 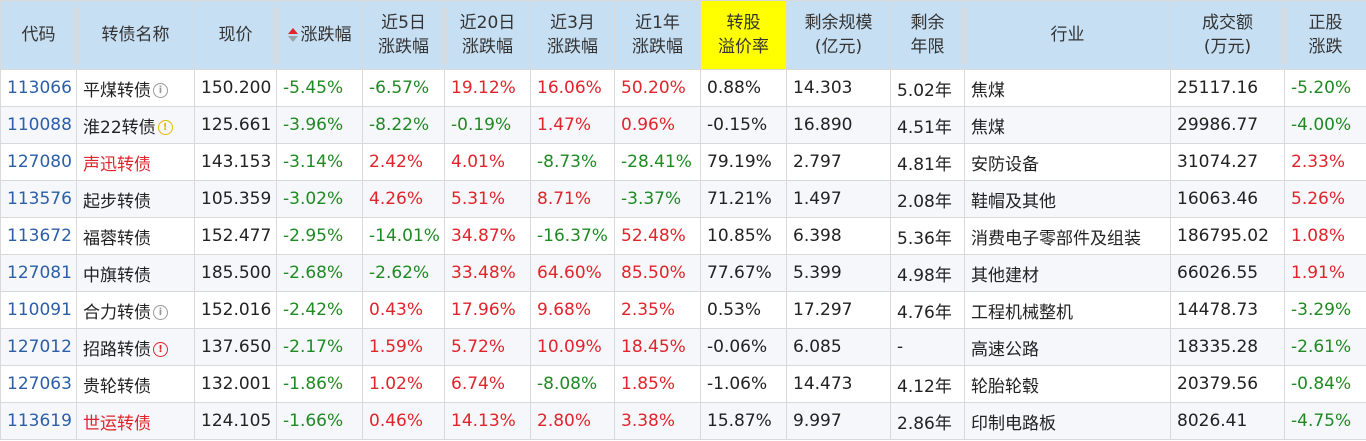 I want to click on code-cell: 113576, so click(x=38, y=199).